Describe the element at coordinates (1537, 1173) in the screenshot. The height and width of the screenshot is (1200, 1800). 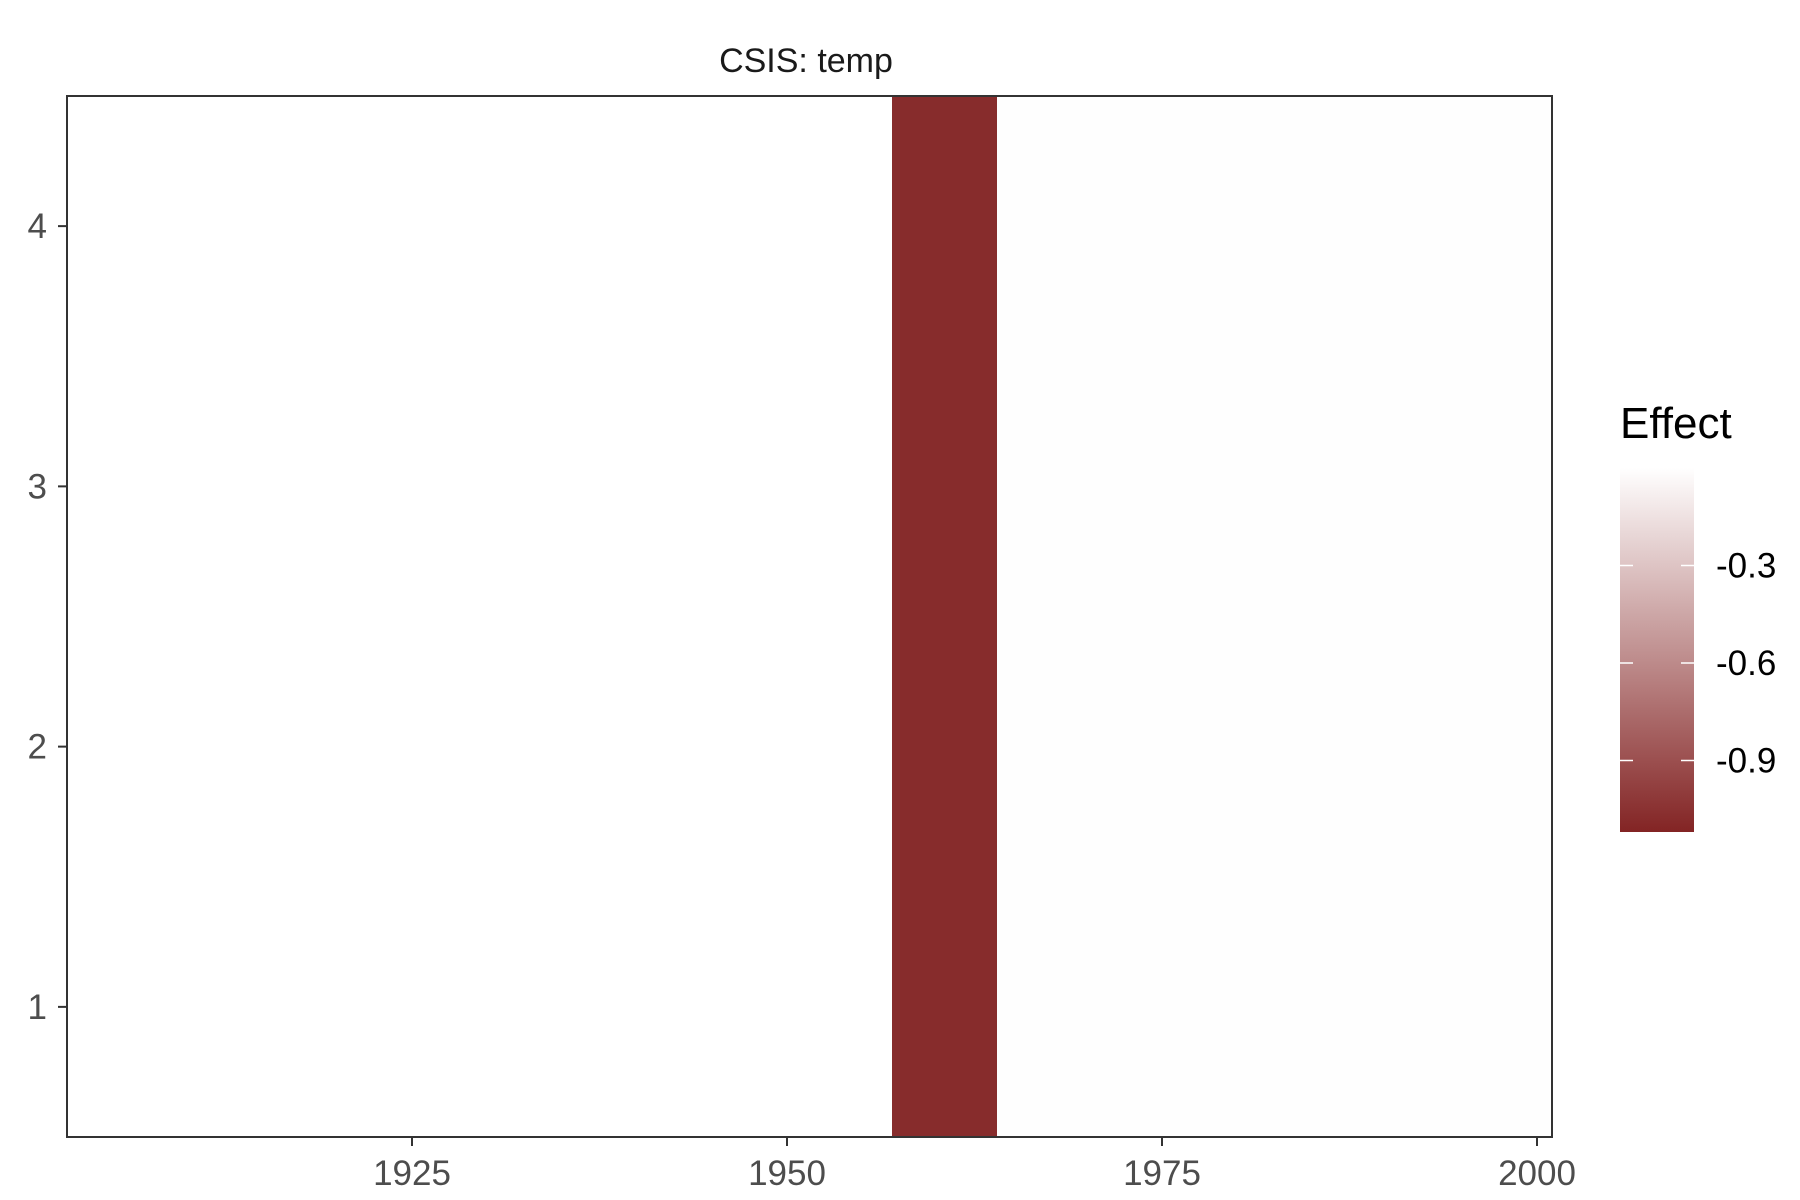
I see `x-tick-label: 2000` at that location.